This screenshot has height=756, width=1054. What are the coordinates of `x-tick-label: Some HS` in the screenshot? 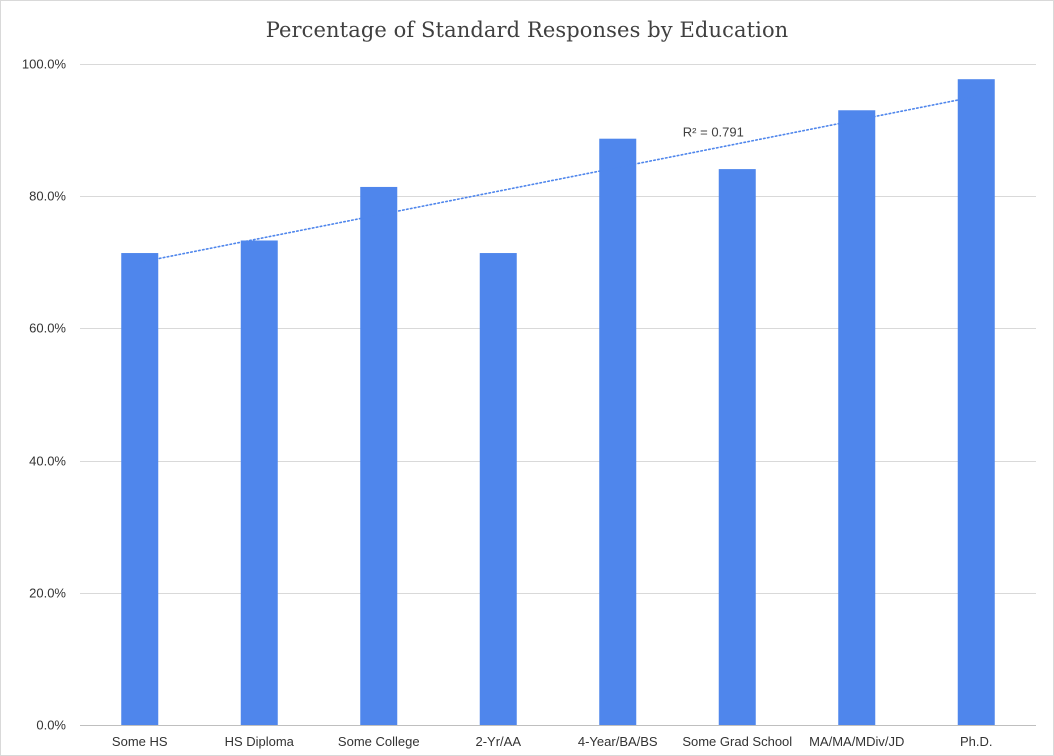 It's located at (140, 741).